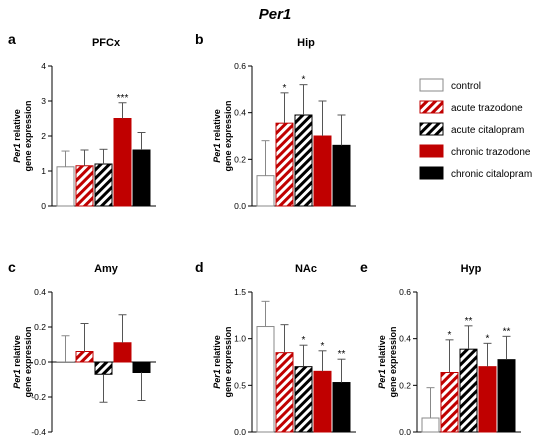  I want to click on panel-title: Amy, so click(106, 269).